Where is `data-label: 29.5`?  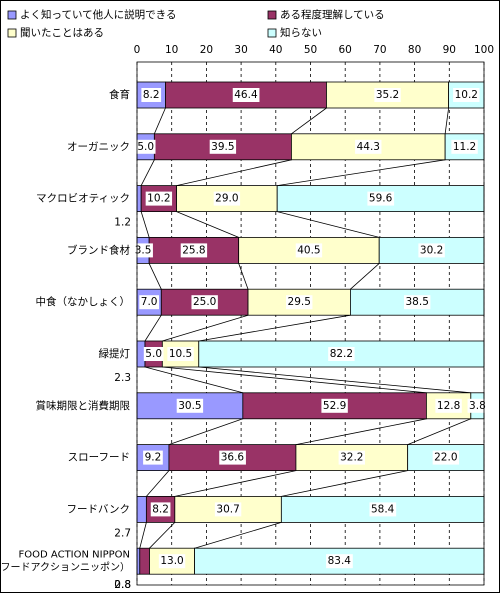 data-label: 29.5 is located at coordinates (299, 302).